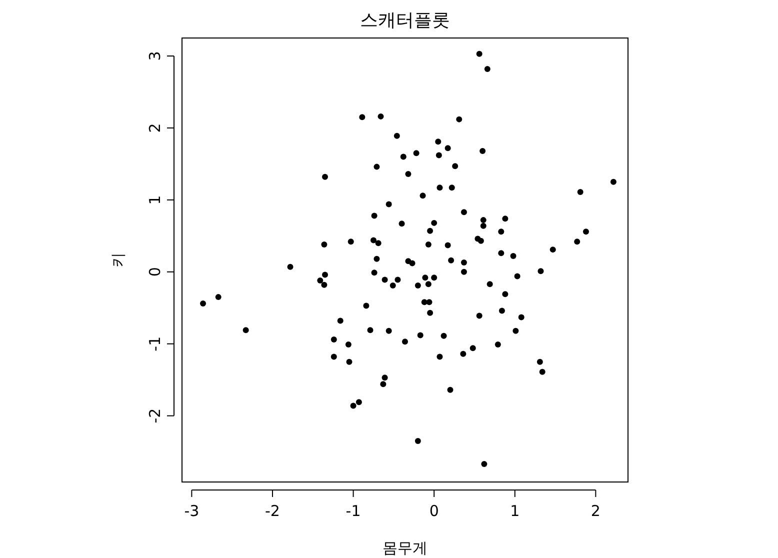 This screenshot has width=778, height=558. I want to click on x-axis-title: 몸무게, so click(405, 548).